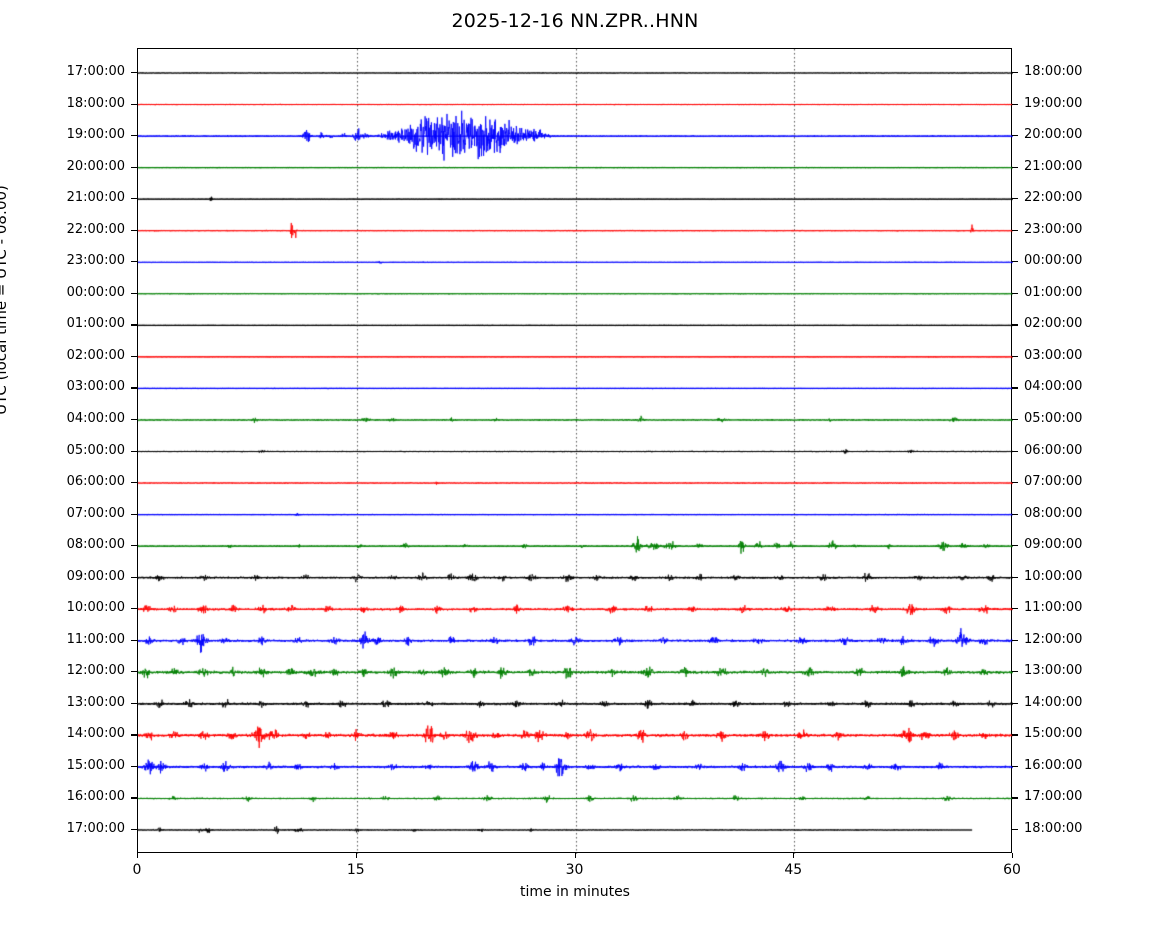  Describe the element at coordinates (1053, 482) in the screenshot. I see `y-tick-label-right: 07:00:00` at that location.